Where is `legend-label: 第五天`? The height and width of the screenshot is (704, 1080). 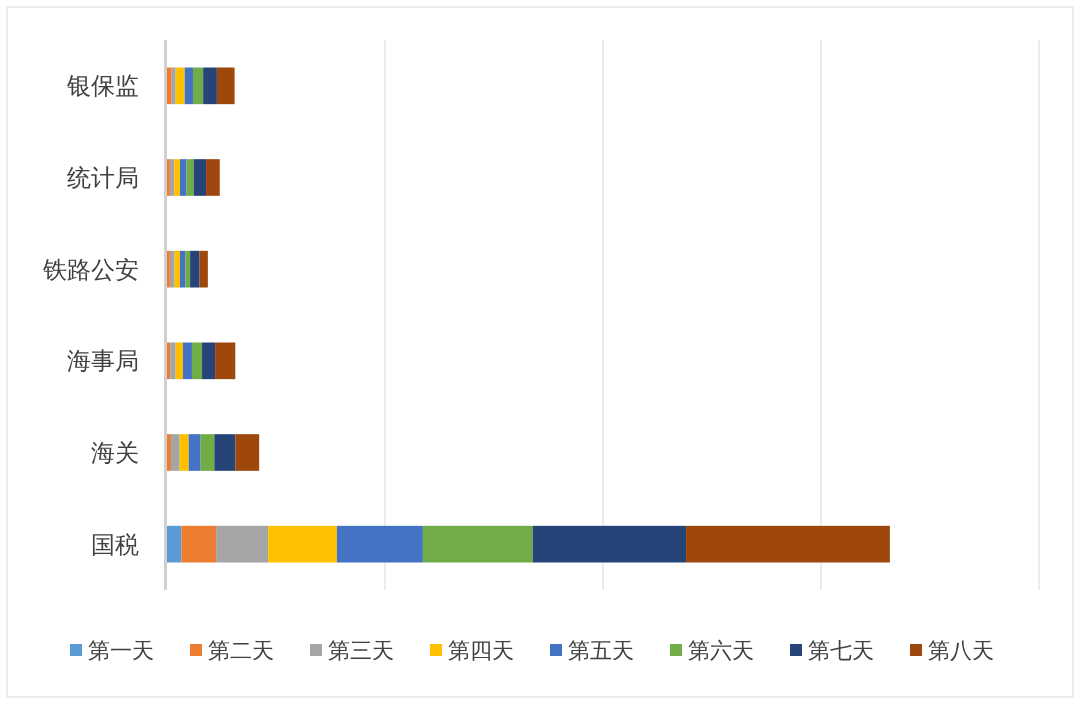 legend-label: 第五天 is located at coordinates (601, 650).